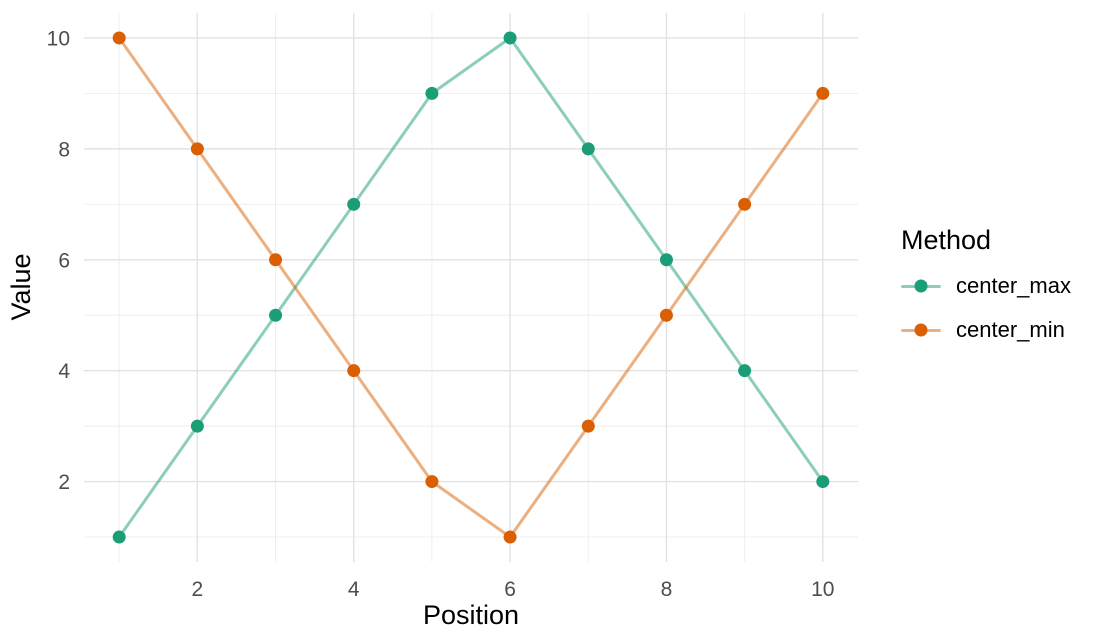 The width and height of the screenshot is (1104, 644). Describe the element at coordinates (21, 287) in the screenshot. I see `y-axis-title: Value` at that location.